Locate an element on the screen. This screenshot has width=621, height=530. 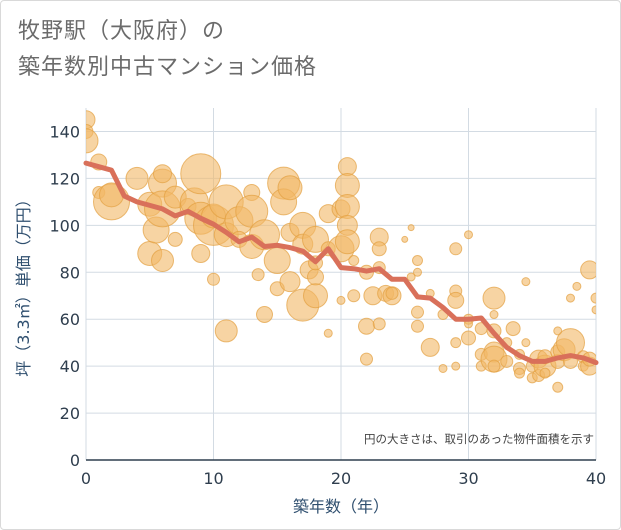
y-axis-title: 坪（3.3㎡）単価（万円） is located at coordinates (23, 283).